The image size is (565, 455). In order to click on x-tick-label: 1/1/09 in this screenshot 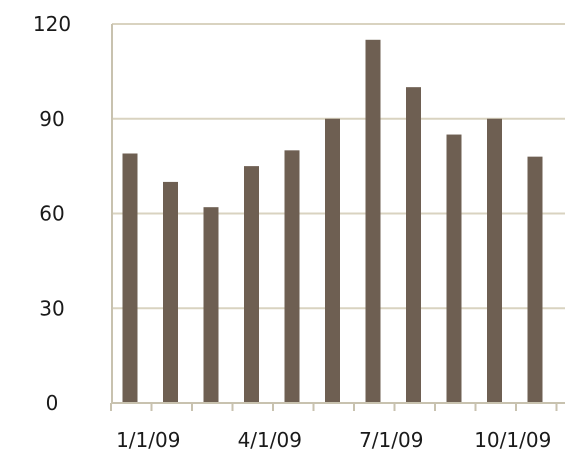, I will do `click(148, 440)`.